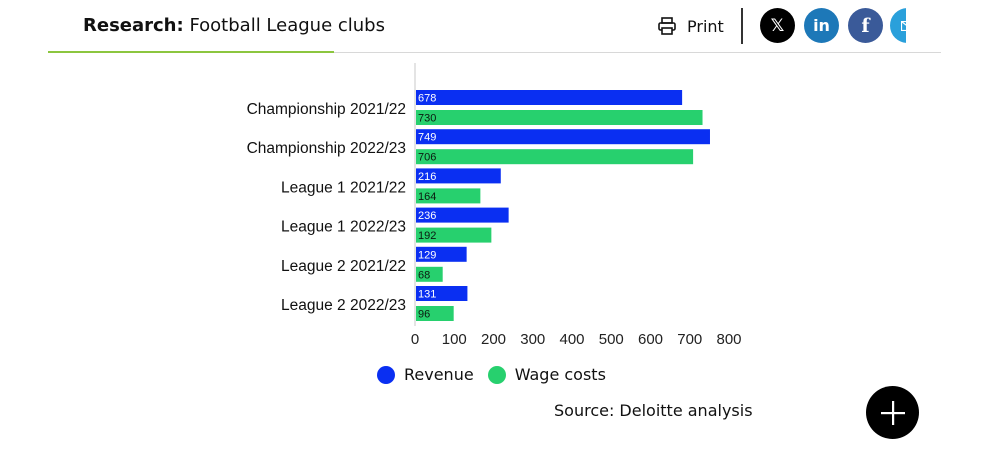 The width and height of the screenshot is (1000, 461). What do you see at coordinates (326, 109) in the screenshot?
I see `category-label: Championship 2021/22` at bounding box center [326, 109].